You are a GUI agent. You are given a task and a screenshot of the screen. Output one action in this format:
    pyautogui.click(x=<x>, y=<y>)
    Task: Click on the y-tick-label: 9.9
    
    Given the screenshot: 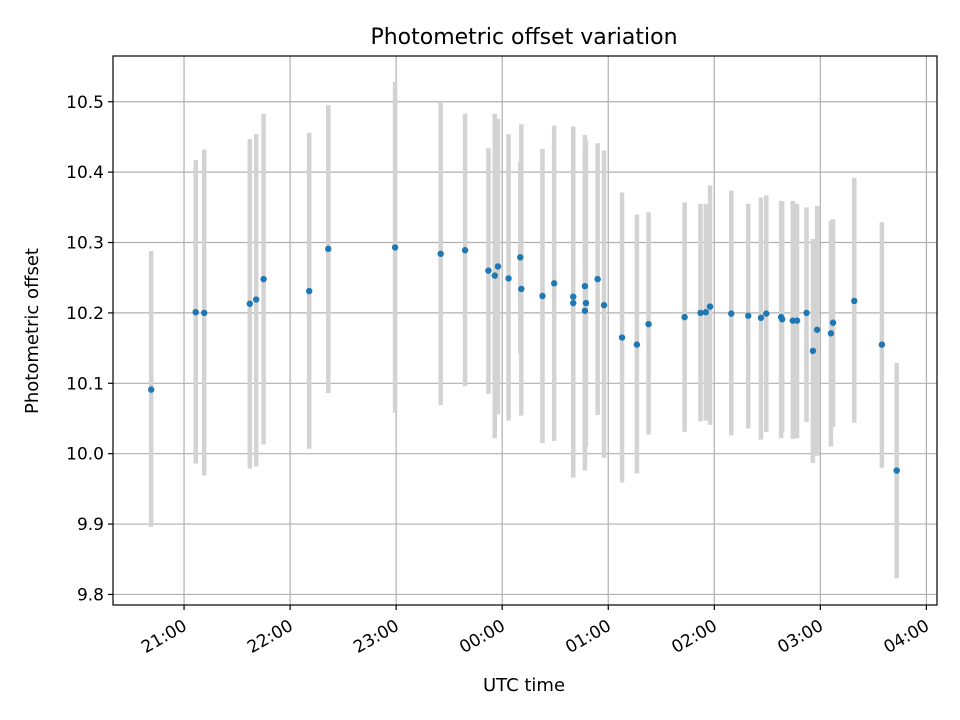 What is the action you would take?
    pyautogui.click(x=90, y=525)
    